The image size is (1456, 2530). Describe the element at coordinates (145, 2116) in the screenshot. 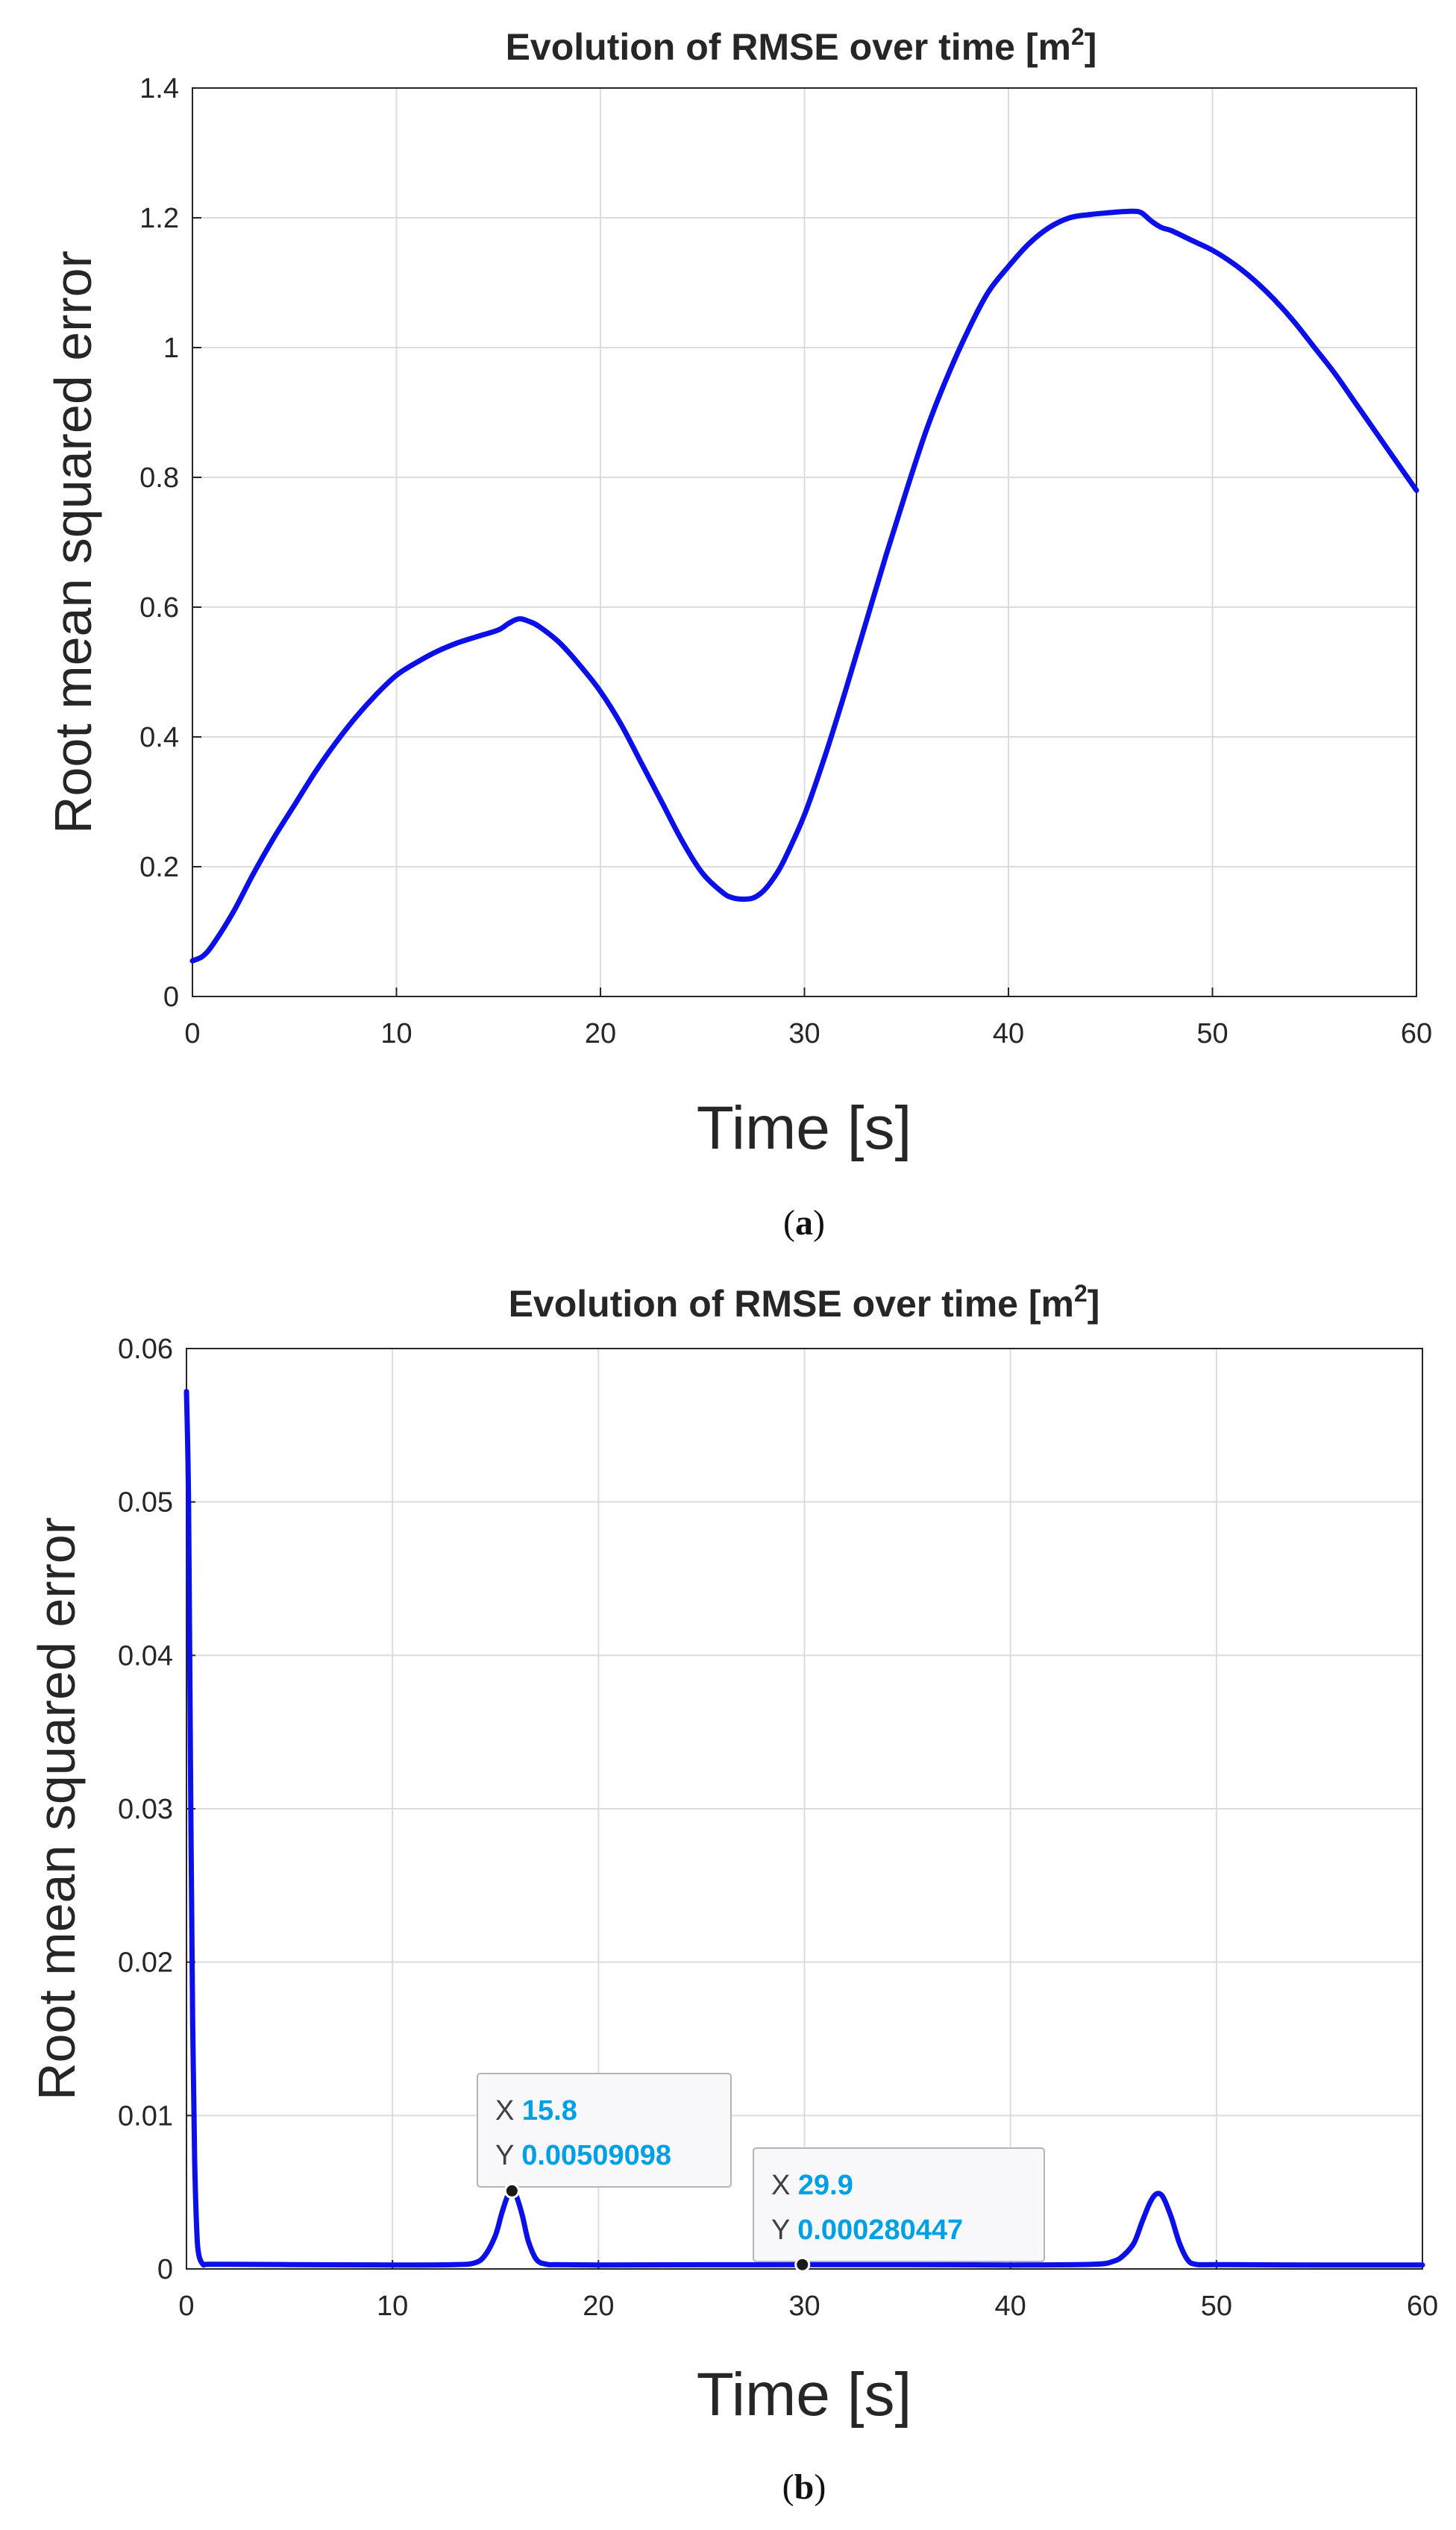

I see `y-tick-label: 0.01` at that location.